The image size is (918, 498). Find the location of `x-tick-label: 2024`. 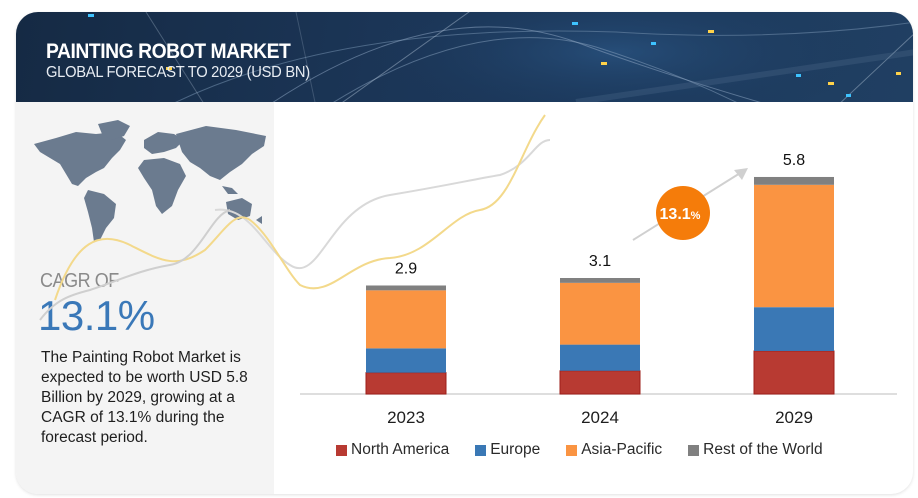

x-tick-label: 2024 is located at coordinates (600, 417).